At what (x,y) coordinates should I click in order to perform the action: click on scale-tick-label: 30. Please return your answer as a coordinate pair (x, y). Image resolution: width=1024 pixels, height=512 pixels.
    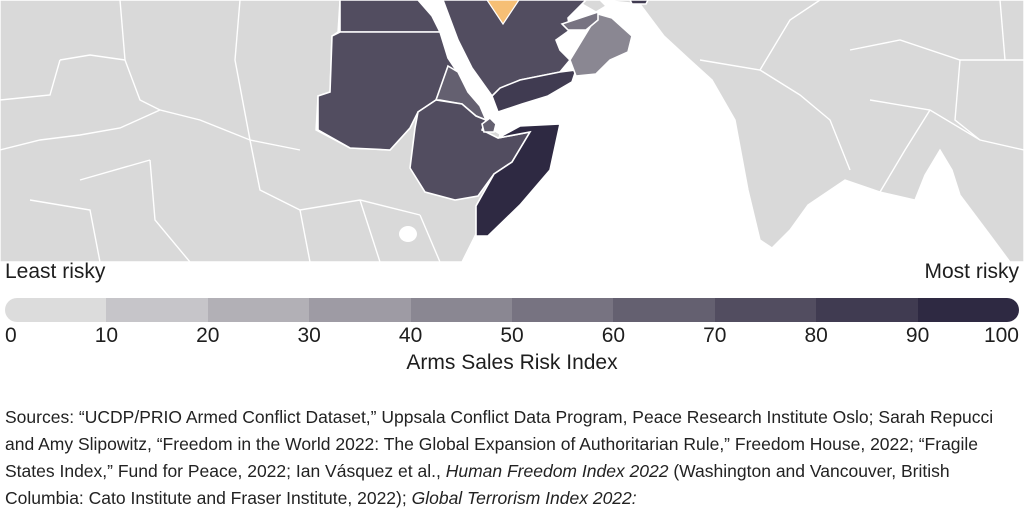
    Looking at the image, I should click on (309, 335).